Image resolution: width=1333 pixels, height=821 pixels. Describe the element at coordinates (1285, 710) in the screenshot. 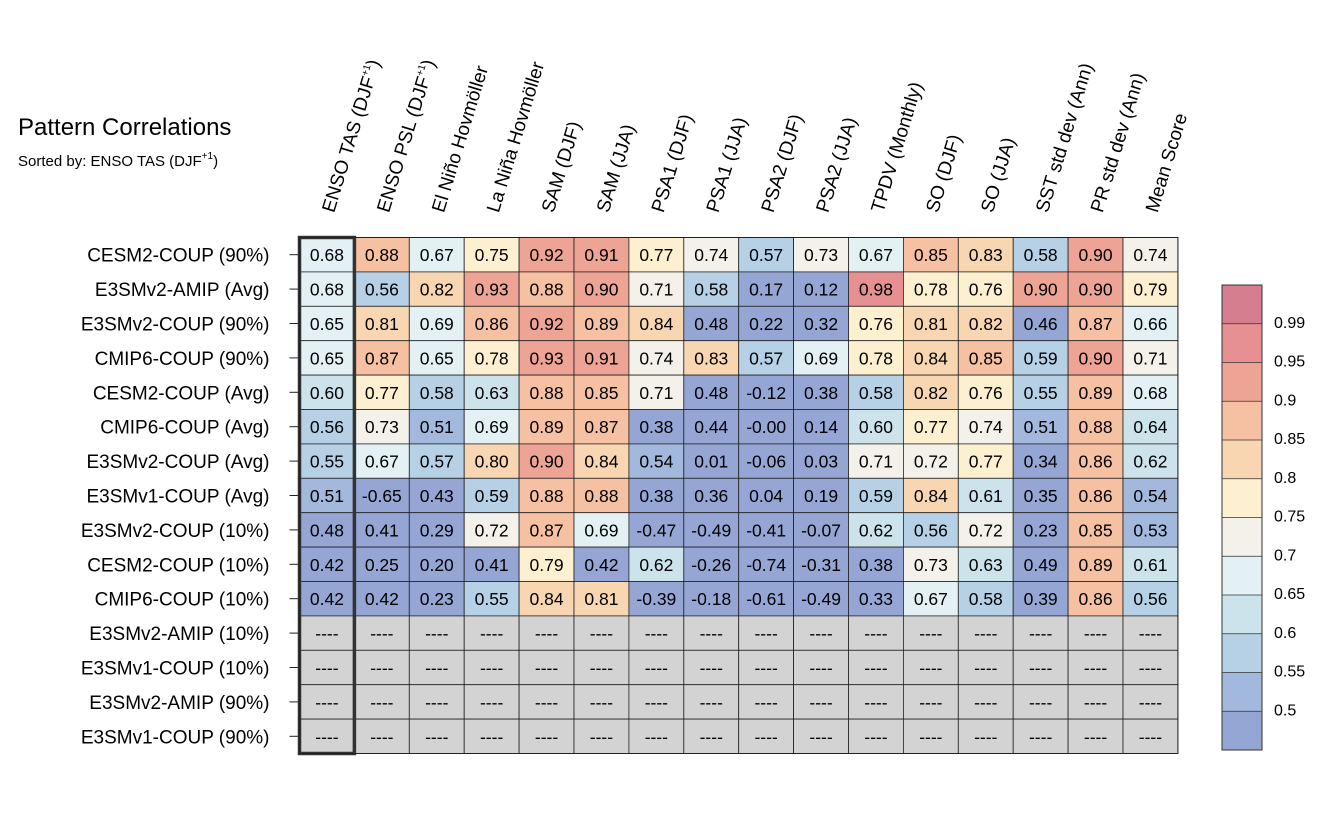

I see `colorbar-tick-label: 0.5` at that location.